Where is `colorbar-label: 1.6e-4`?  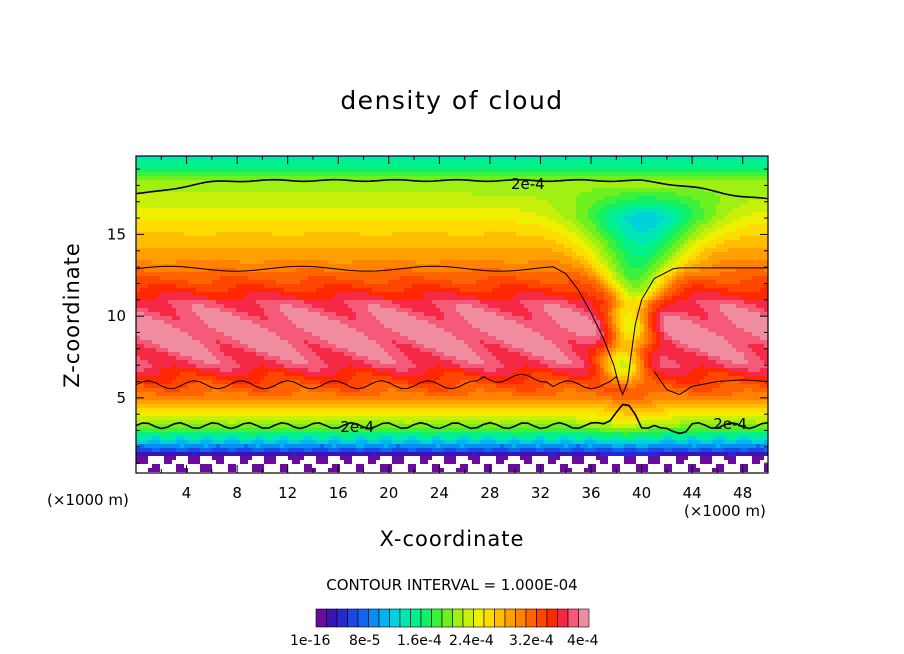 colorbar-label: 1.6e-4 is located at coordinates (419, 641).